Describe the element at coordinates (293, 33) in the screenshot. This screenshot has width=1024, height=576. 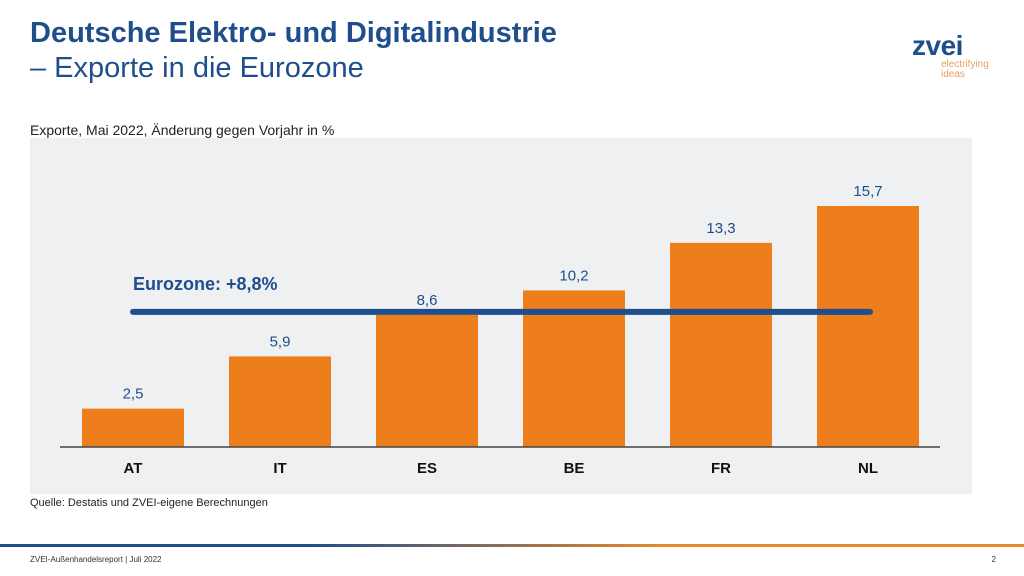
I see `title-line-1: Deutsche Elektro- und Digitalindustrie` at that location.